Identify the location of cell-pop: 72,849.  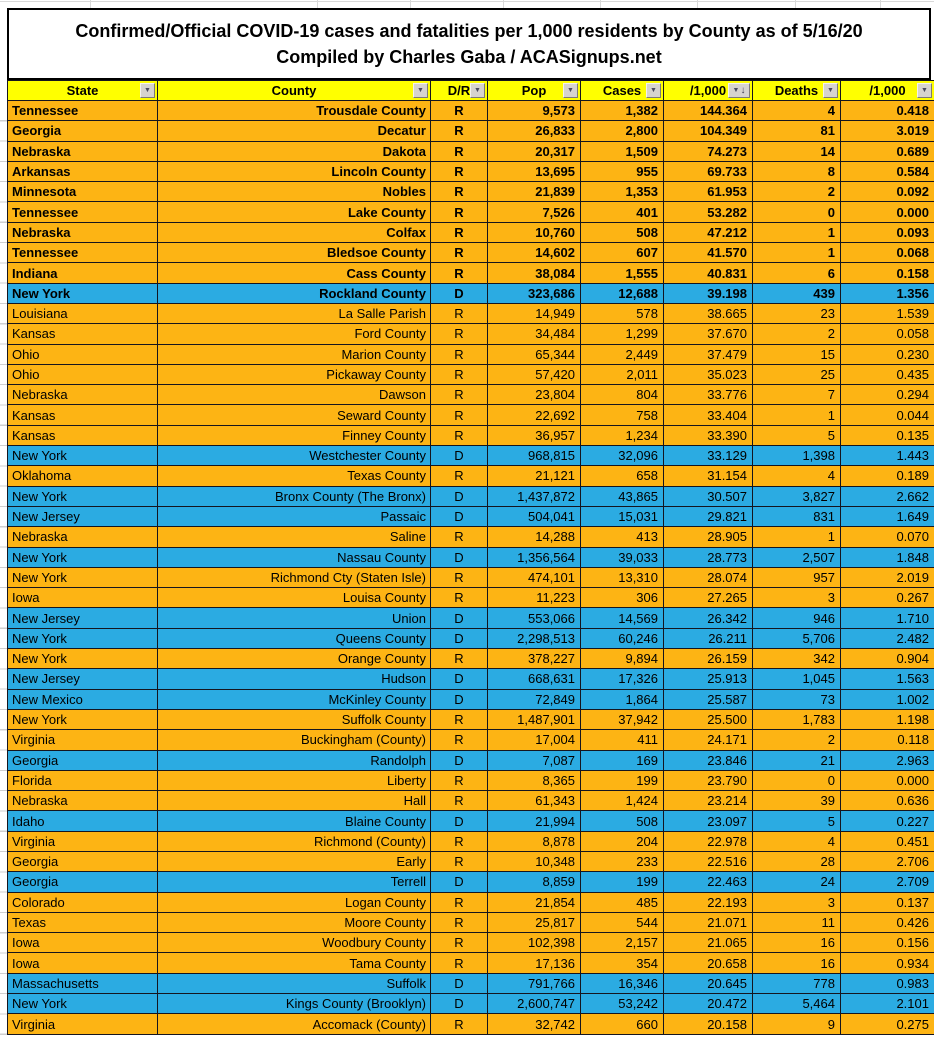
(534, 699).